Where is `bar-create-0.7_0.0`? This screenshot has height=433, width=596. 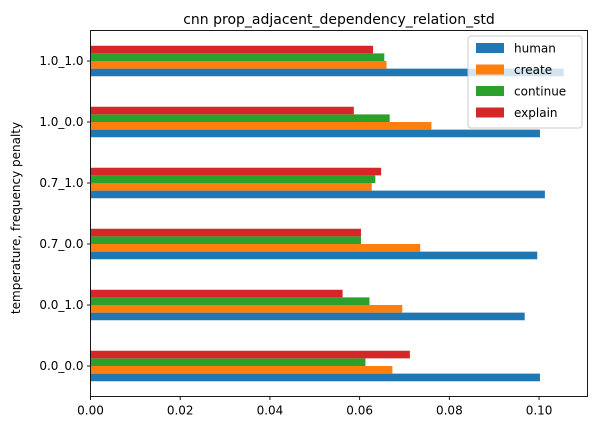
bar-create-0.7_0.0 is located at coordinates (255, 248).